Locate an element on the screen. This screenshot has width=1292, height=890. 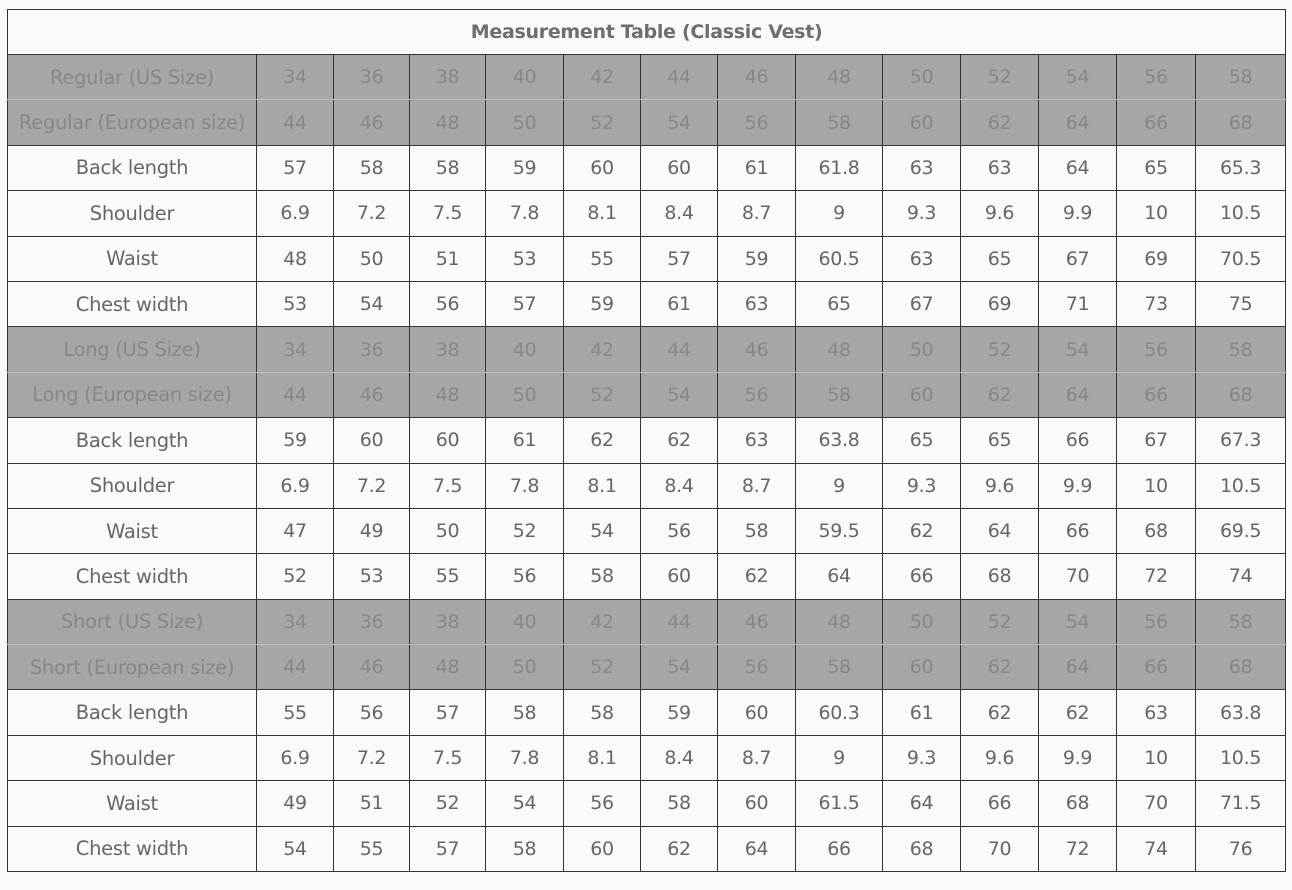
table-cell: 61.8 is located at coordinates (839, 168).